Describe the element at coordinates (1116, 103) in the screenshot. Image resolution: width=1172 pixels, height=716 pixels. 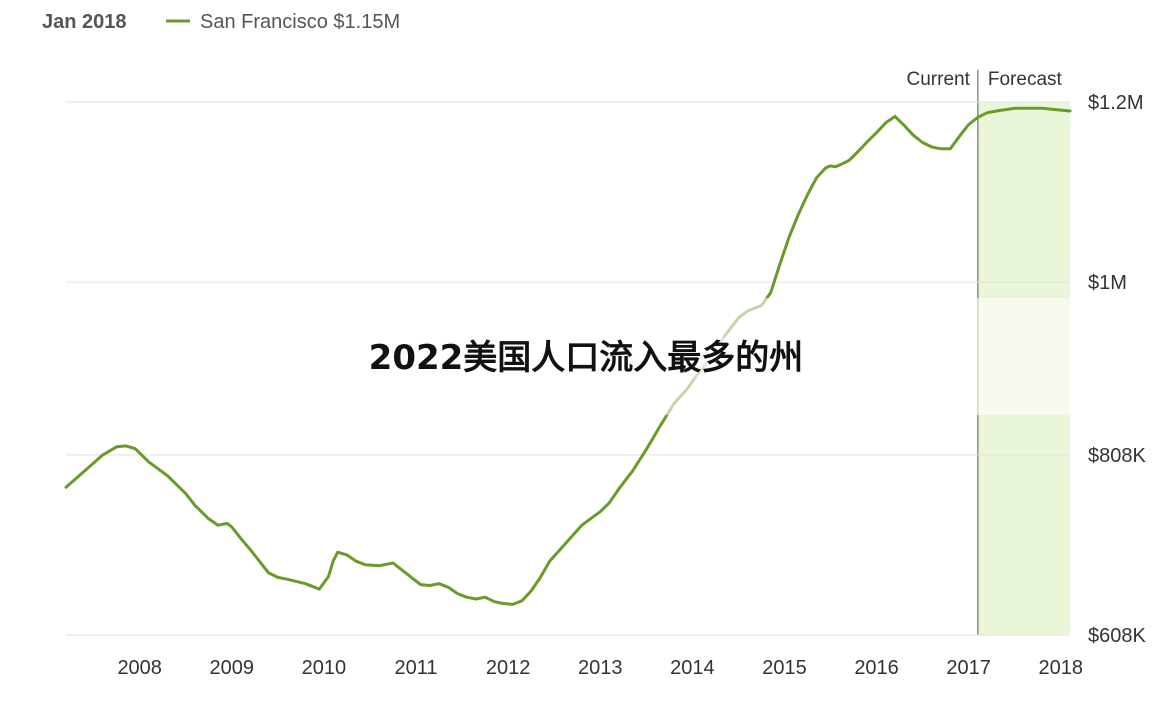
I see `y-tick-label: $1.2M` at that location.